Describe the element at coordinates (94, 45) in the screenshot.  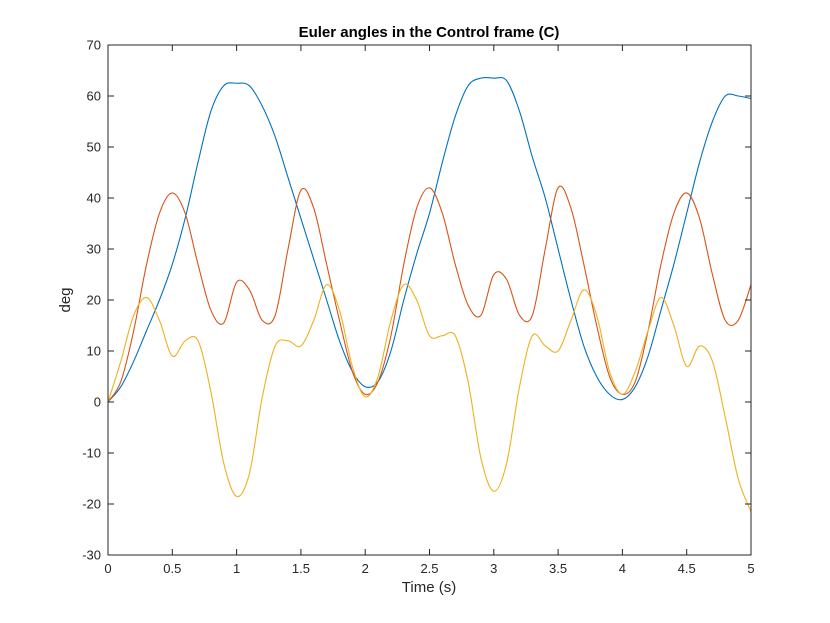
I see `y-tick-label: 70` at that location.